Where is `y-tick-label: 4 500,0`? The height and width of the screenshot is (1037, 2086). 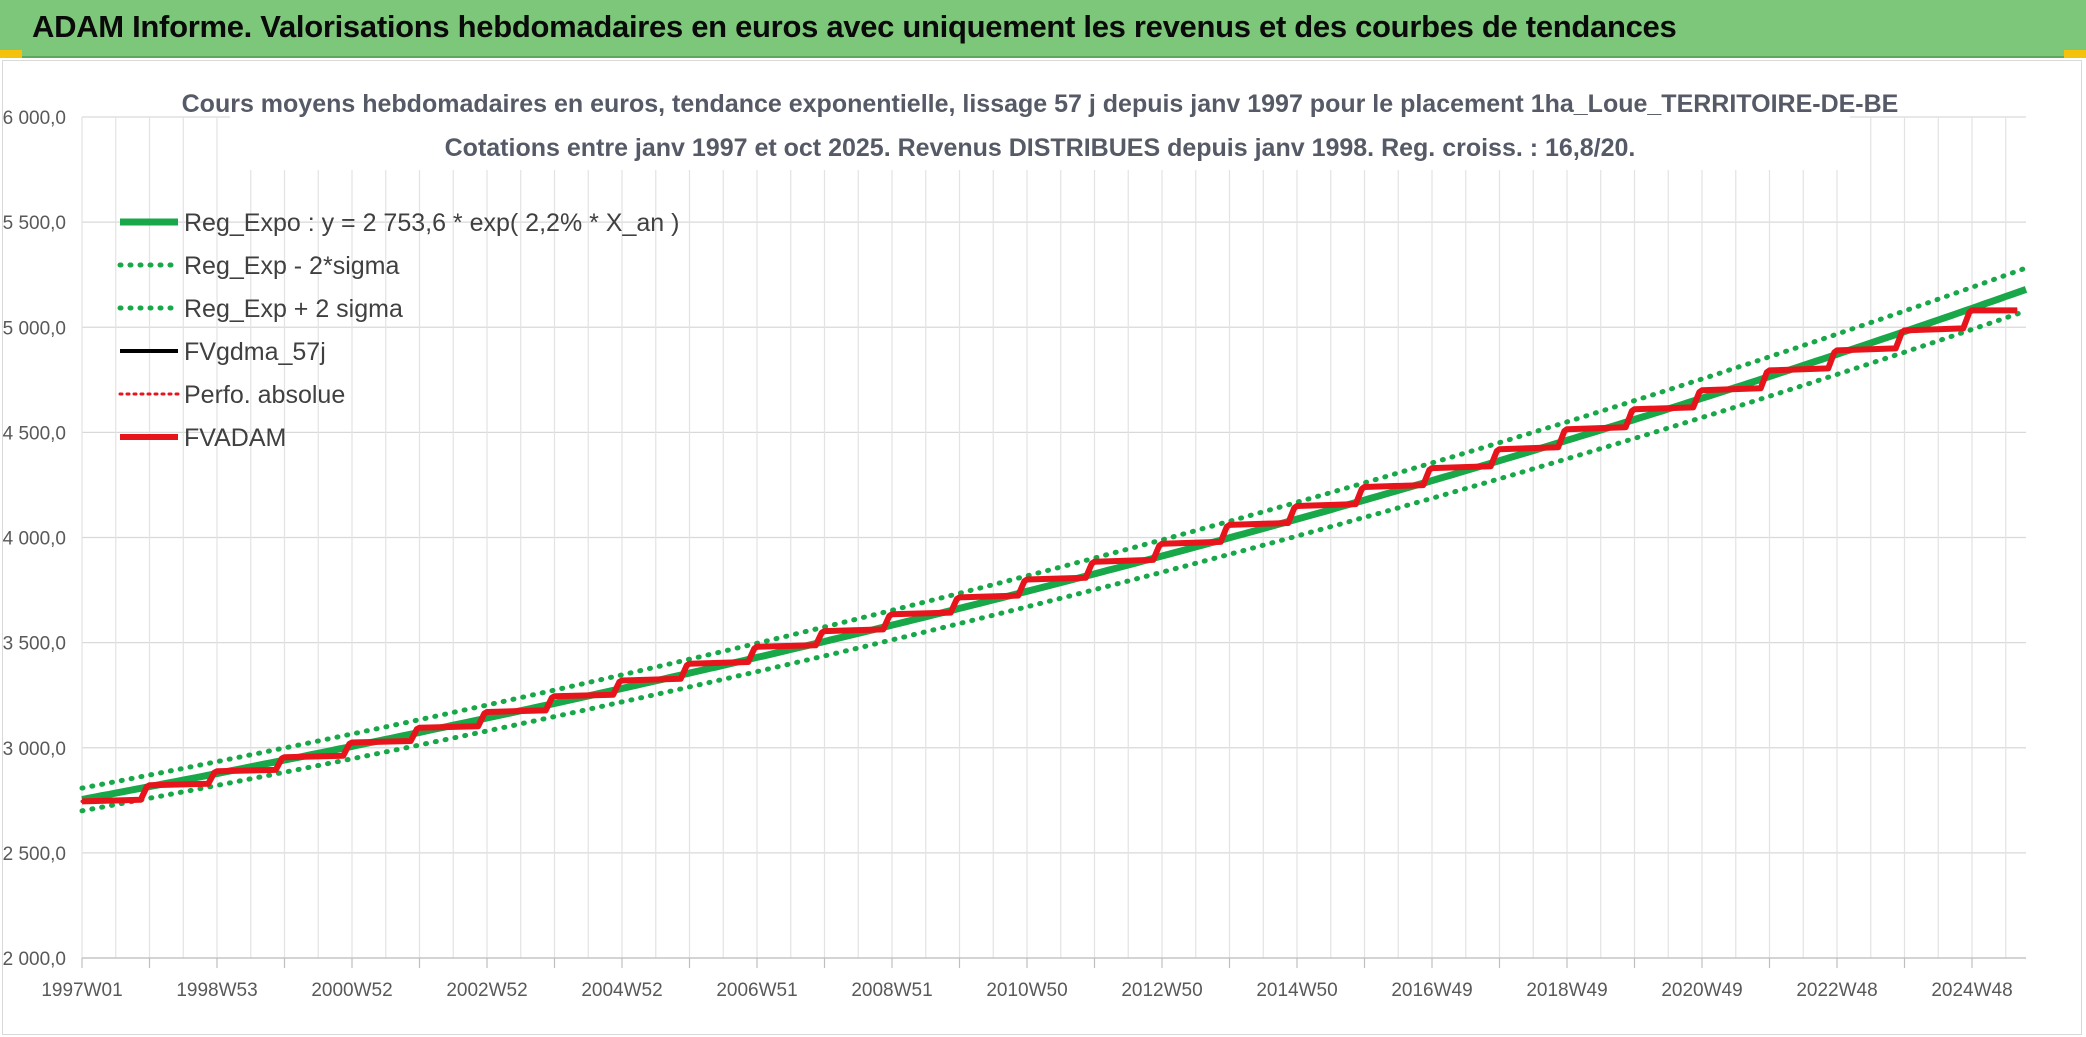
y-tick-label: 4 500,0 is located at coordinates (34, 433).